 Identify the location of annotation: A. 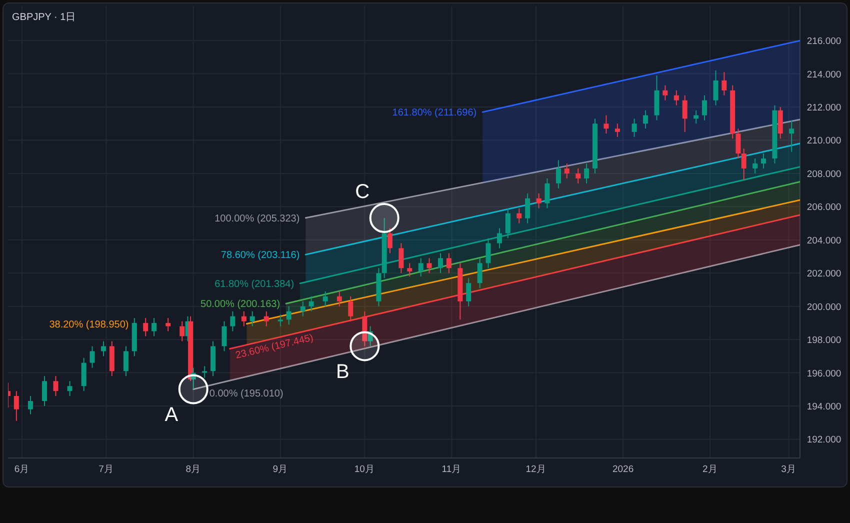
(171, 415).